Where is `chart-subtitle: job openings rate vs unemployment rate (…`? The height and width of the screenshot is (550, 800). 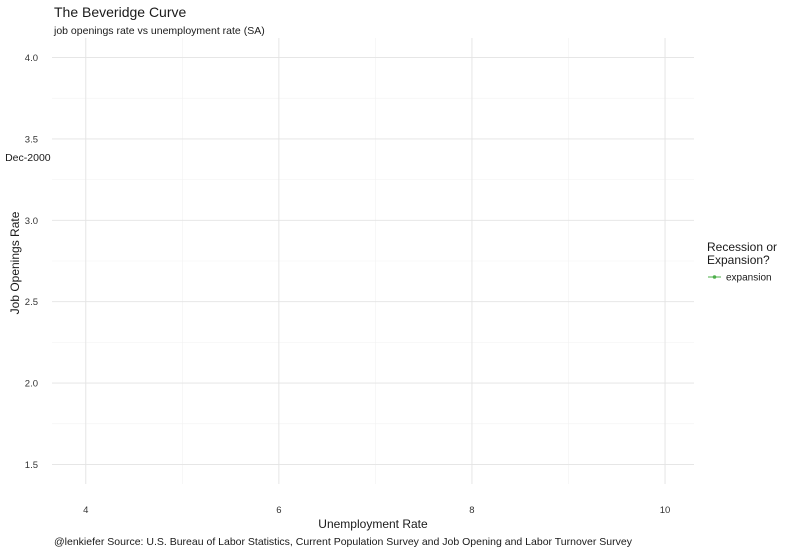
chart-subtitle: job openings rate vs unemployment rate (… is located at coordinates (159, 31).